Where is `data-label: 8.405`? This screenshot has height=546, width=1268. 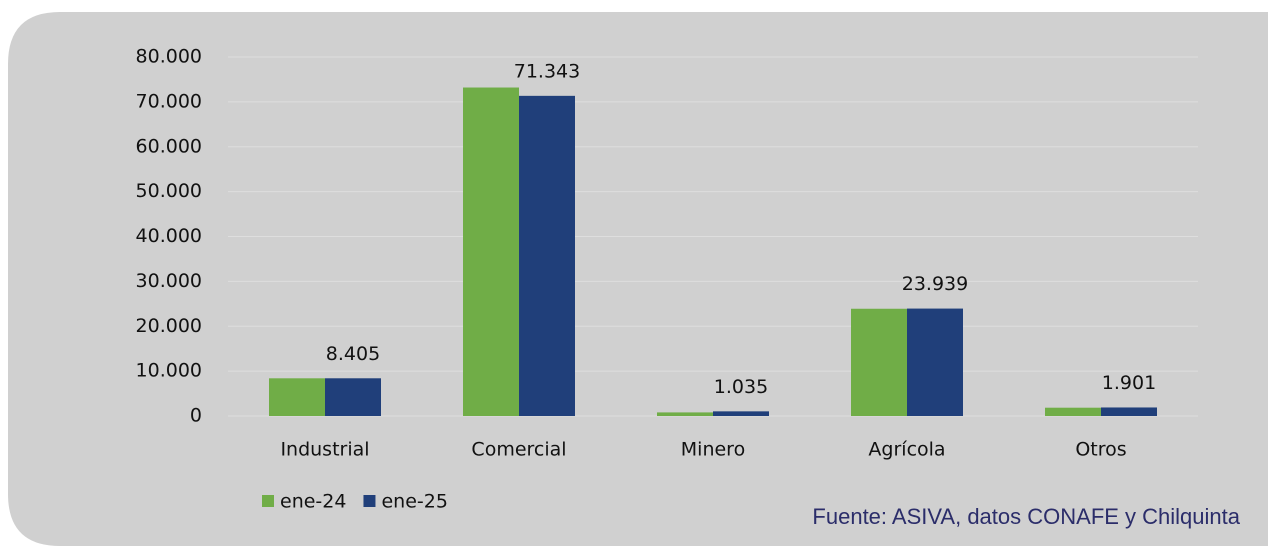
data-label: 8.405 is located at coordinates (353, 354).